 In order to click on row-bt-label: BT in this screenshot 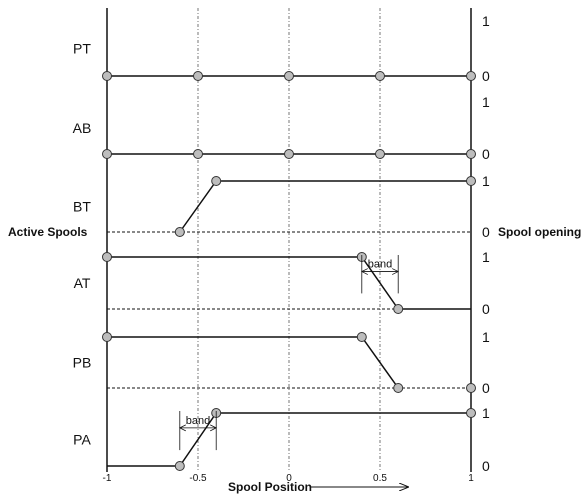, I will do `click(82, 207)`.